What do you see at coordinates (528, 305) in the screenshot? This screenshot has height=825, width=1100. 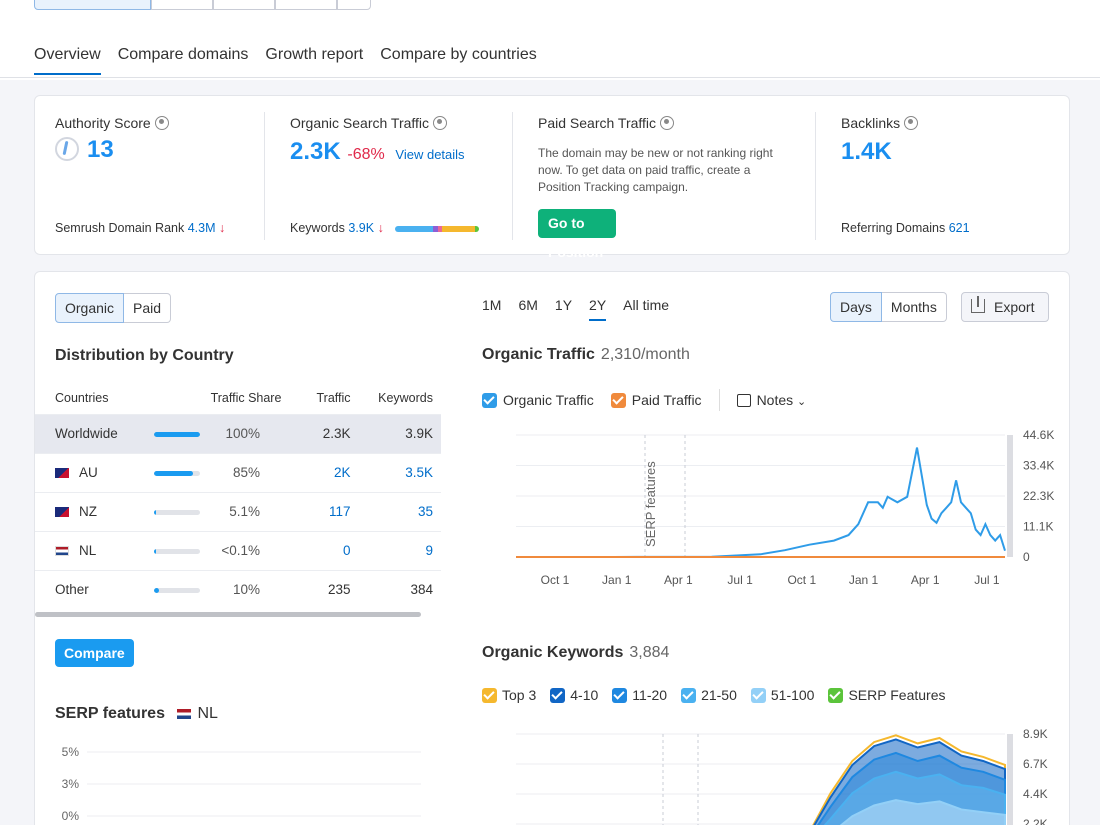 I see `range-option: 6M` at bounding box center [528, 305].